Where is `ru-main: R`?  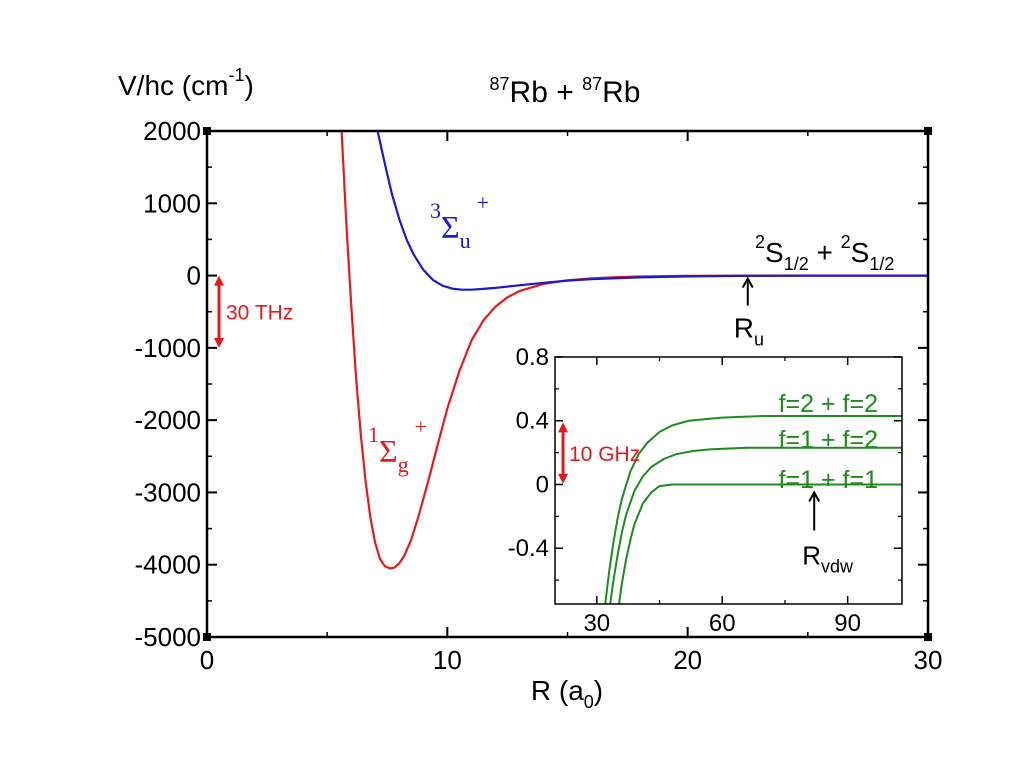
ru-main: R is located at coordinates (744, 328).